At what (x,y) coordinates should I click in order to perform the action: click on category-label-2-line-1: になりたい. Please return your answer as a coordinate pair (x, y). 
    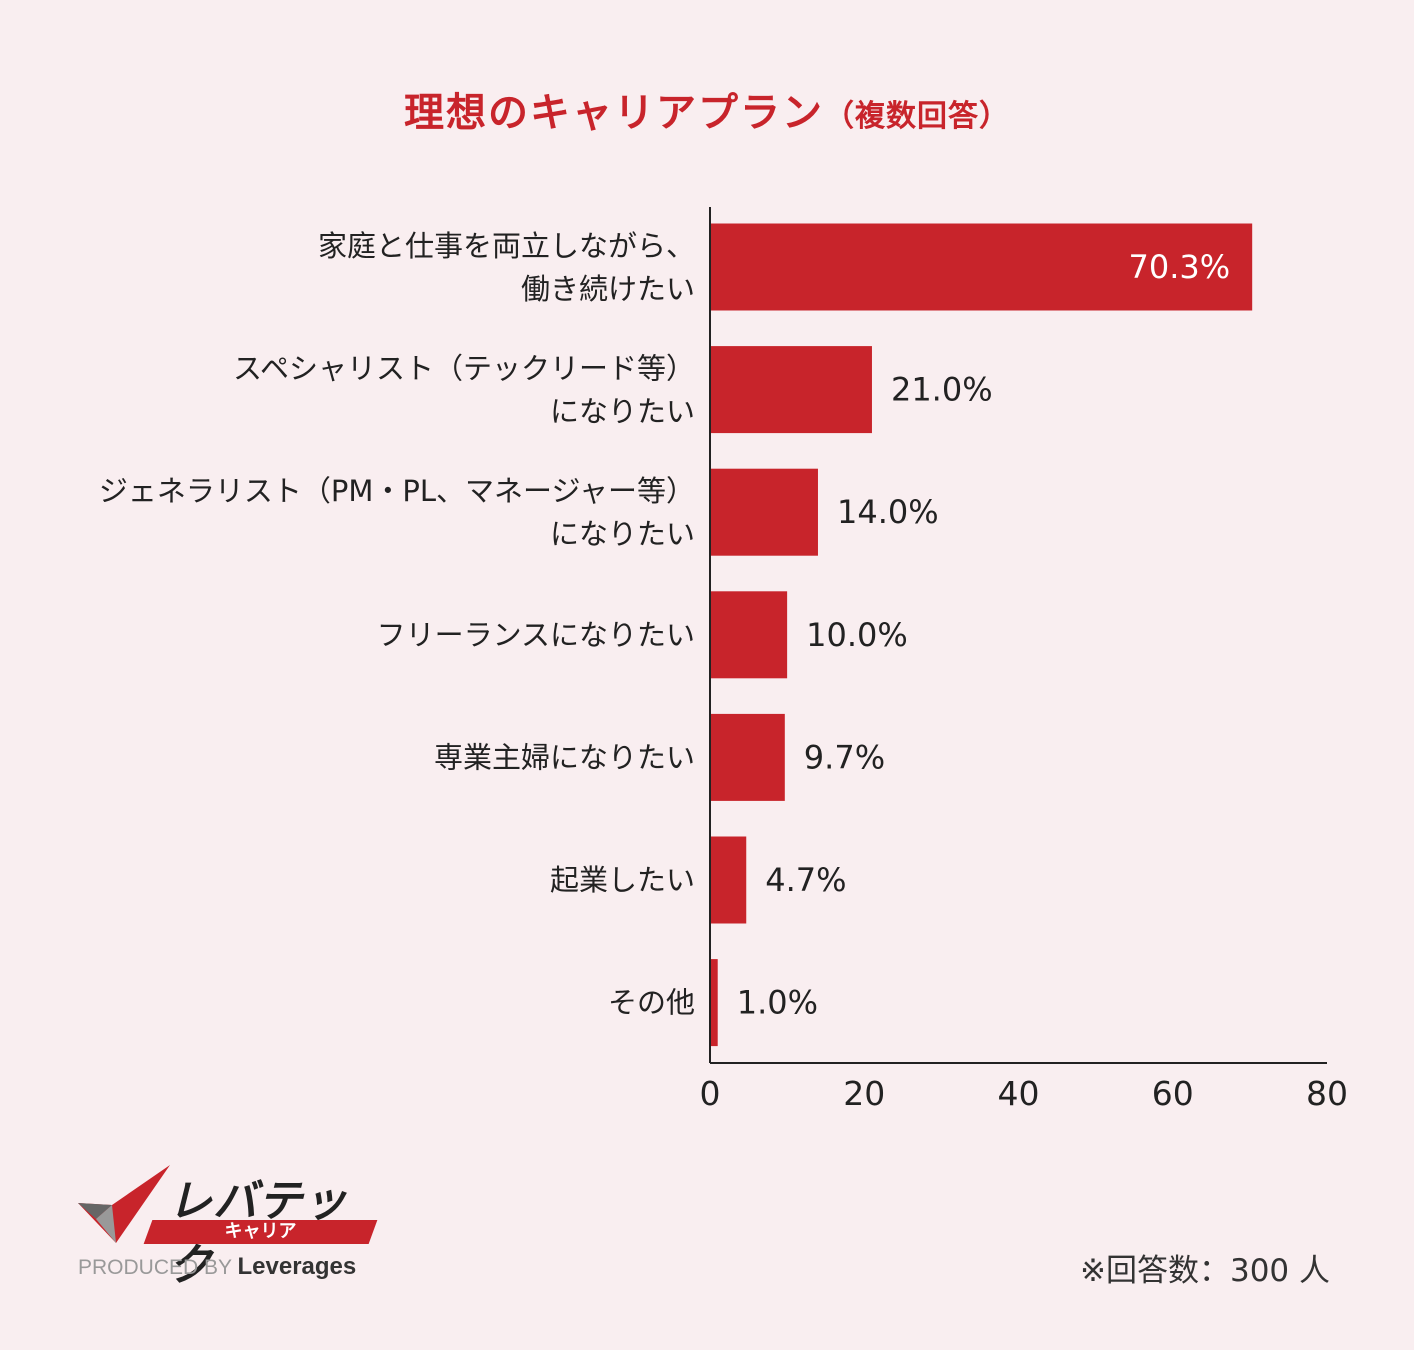
    Looking at the image, I should click on (622, 534).